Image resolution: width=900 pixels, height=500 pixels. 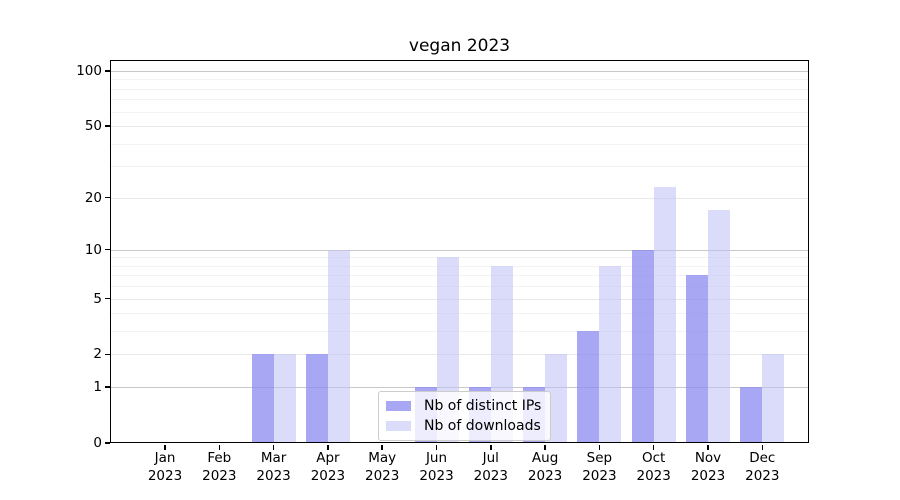 What do you see at coordinates (653, 447) in the screenshot?
I see `x-tick-oct-2023` at bounding box center [653, 447].